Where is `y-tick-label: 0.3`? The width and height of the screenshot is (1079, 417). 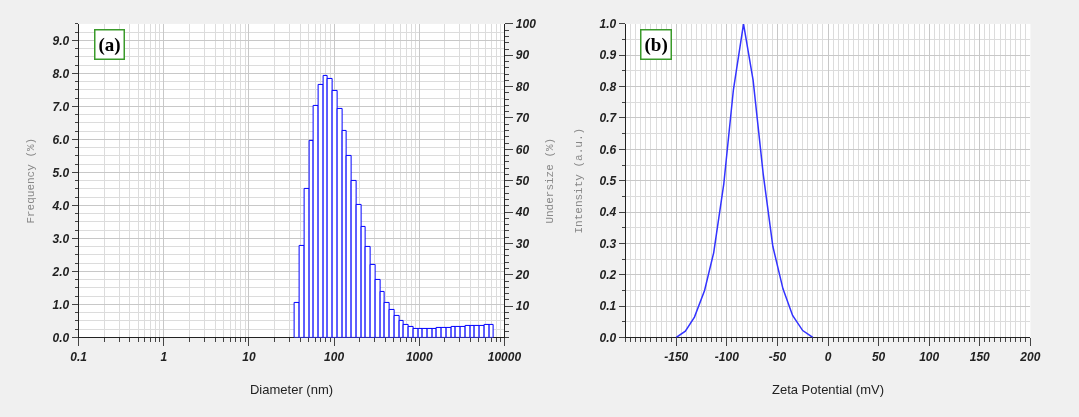
y-tick-label: 0.3 is located at coordinates (608, 243).